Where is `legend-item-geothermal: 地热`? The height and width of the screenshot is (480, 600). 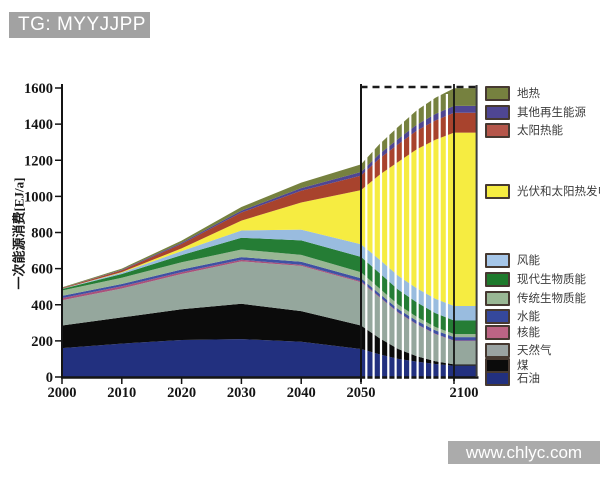
legend-item-geothermal: 地热 is located at coordinates (512, 93).